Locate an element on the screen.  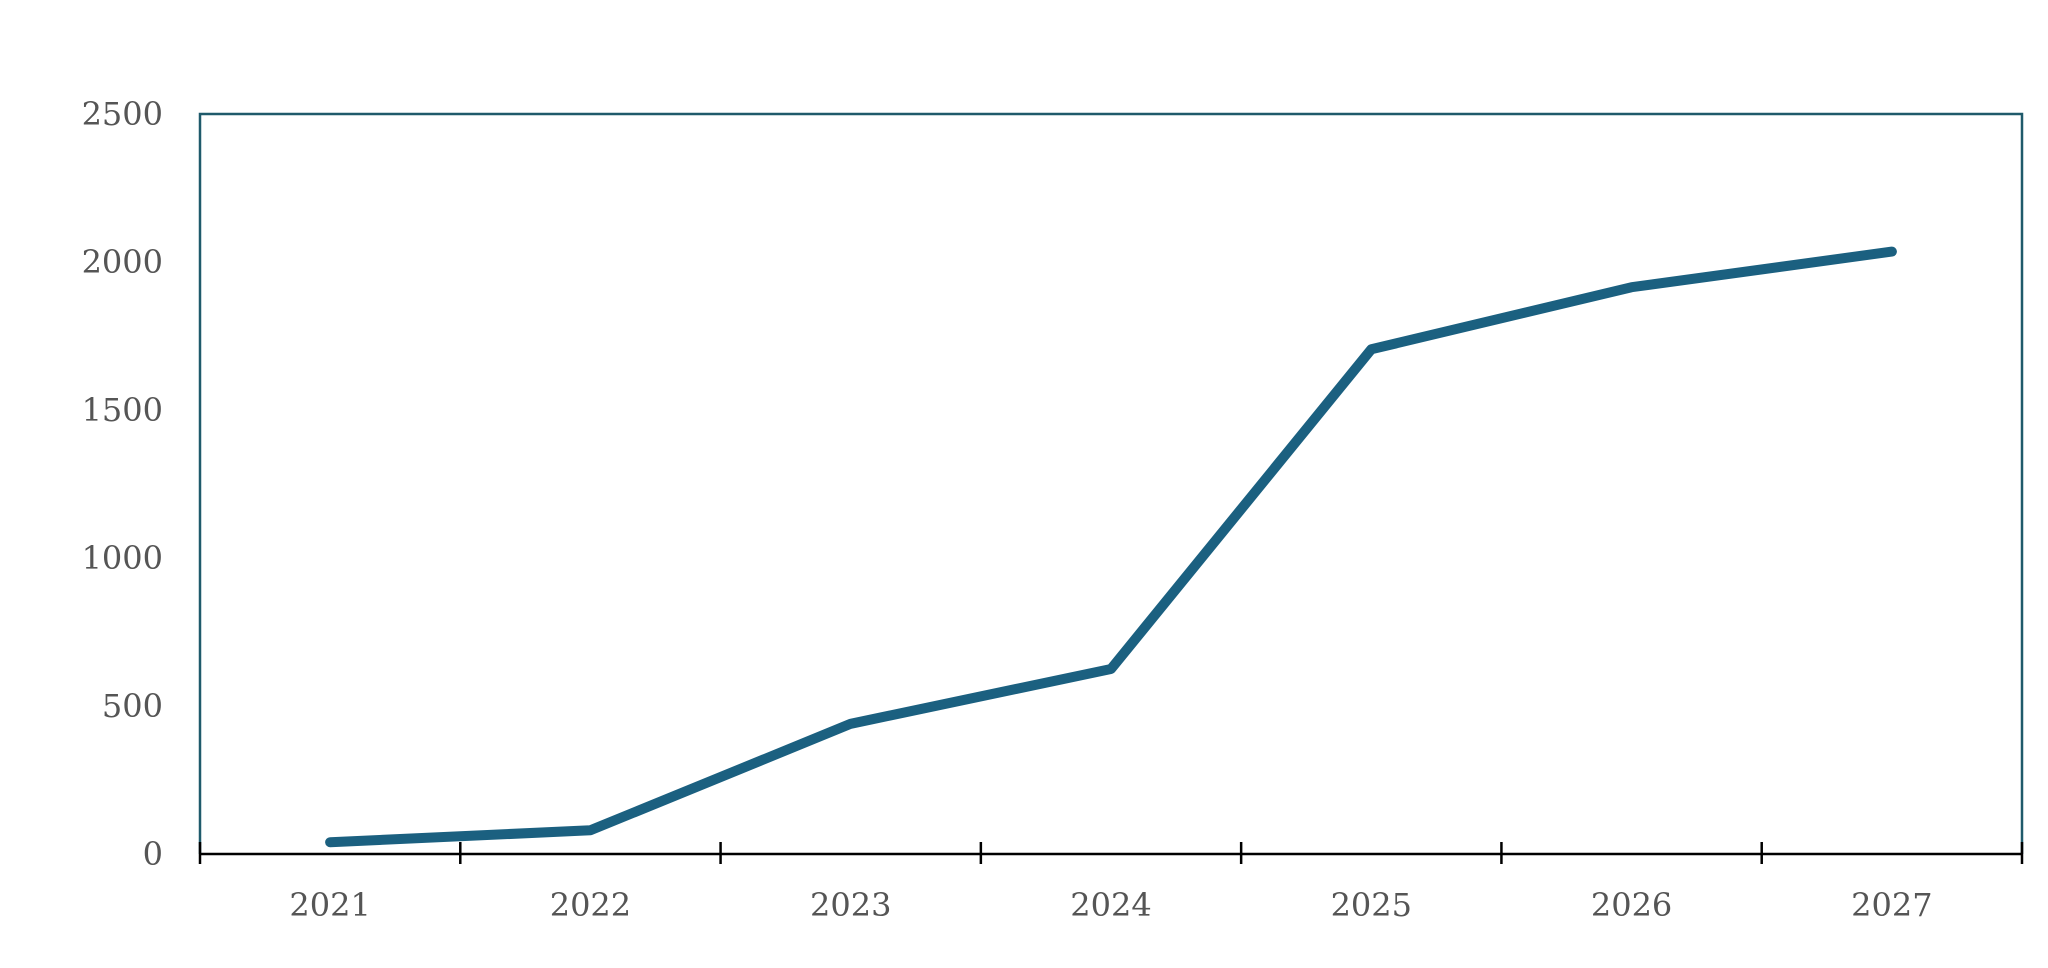
y-tick-label: 2000 is located at coordinates (122, 262).